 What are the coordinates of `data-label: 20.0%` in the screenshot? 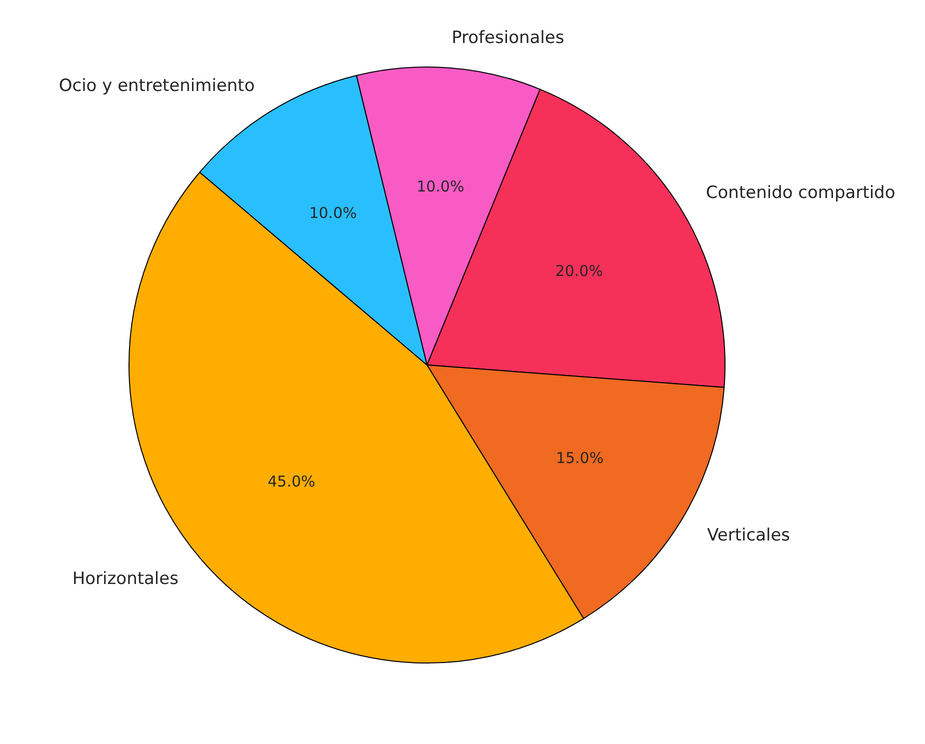 It's located at (579, 271).